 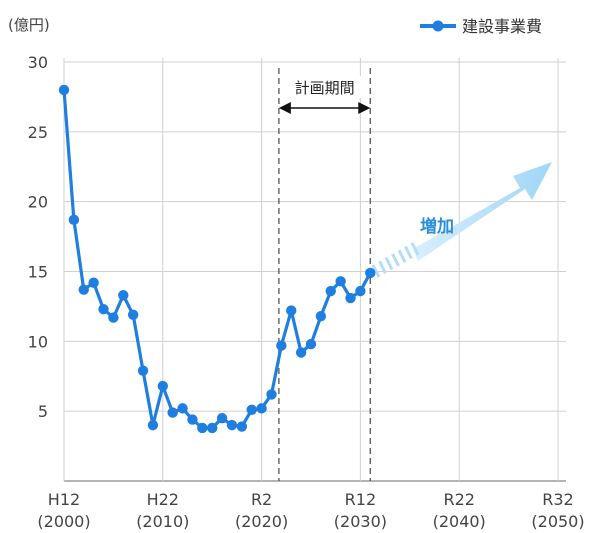 What do you see at coordinates (38, 272) in the screenshot?
I see `y-tick-label: 15` at bounding box center [38, 272].